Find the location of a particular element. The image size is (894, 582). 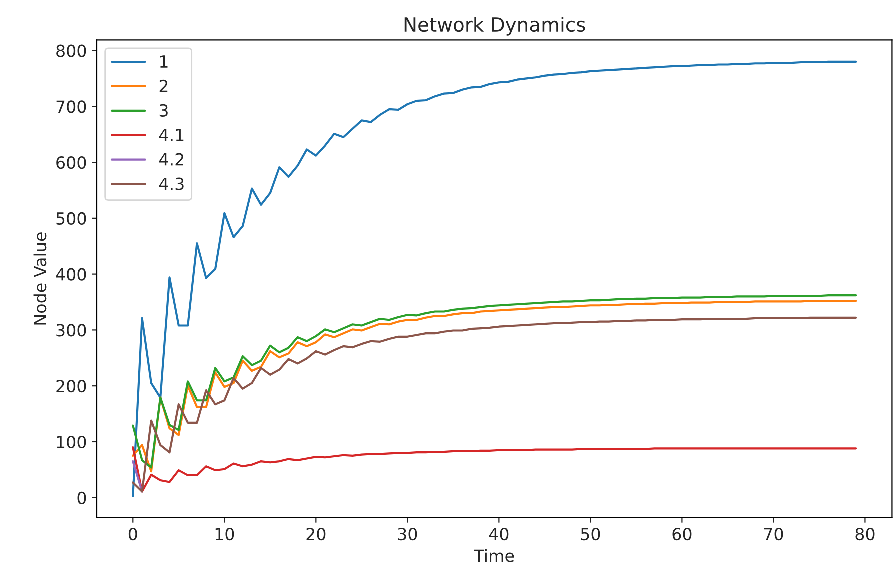

chart-title: Network Dynamics is located at coordinates (495, 26).